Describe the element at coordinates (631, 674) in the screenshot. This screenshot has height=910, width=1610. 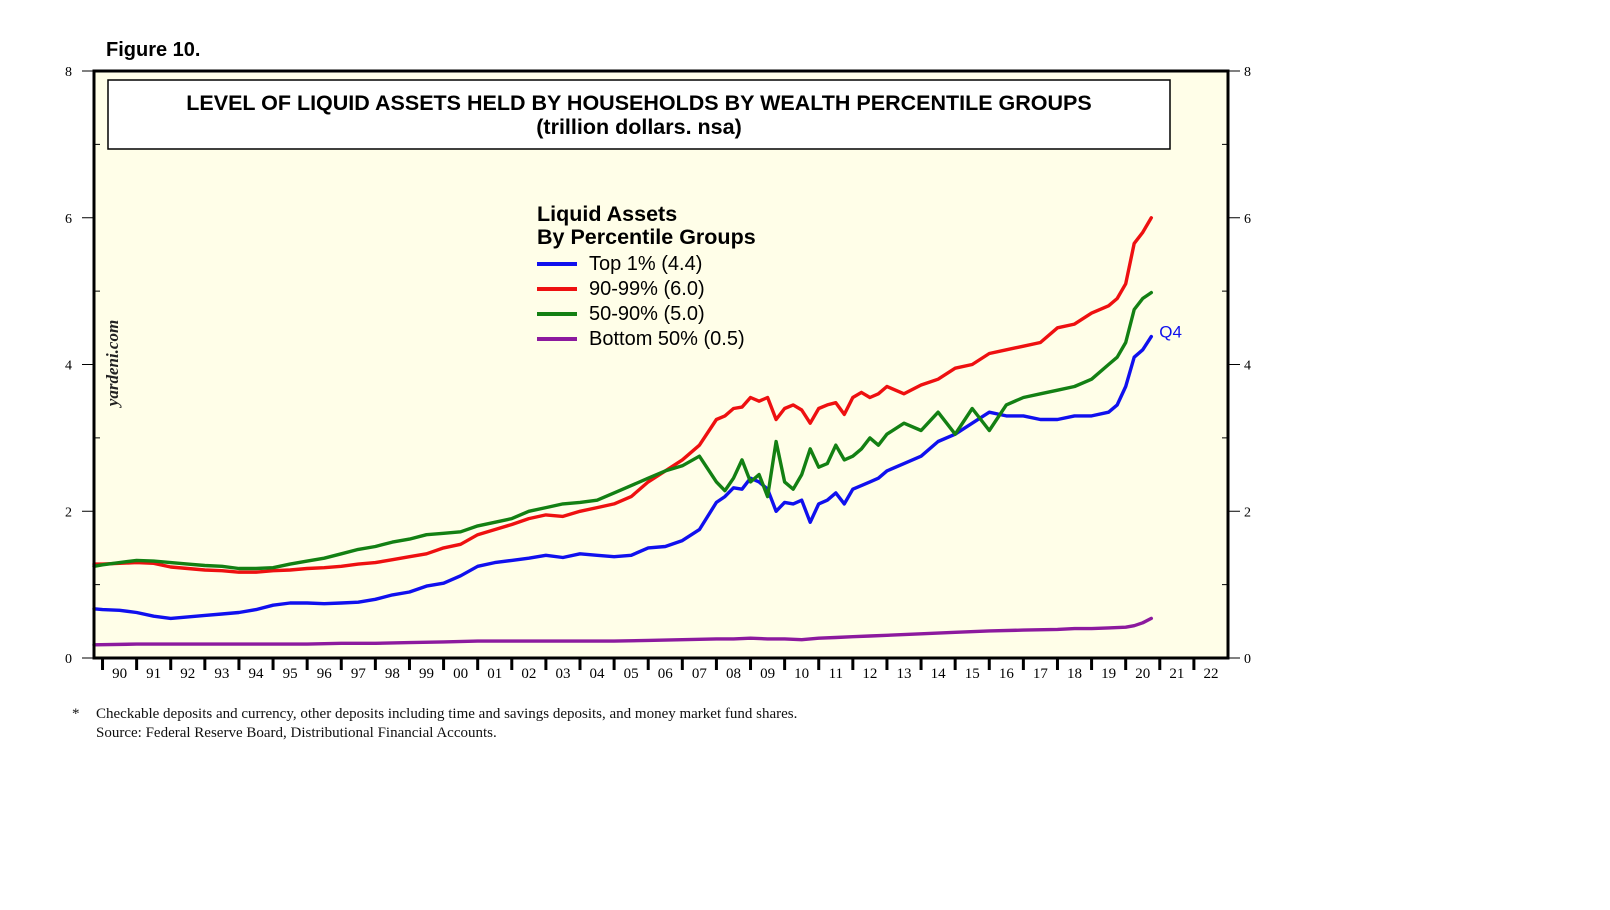
I see `x-tick-label: 05` at that location.